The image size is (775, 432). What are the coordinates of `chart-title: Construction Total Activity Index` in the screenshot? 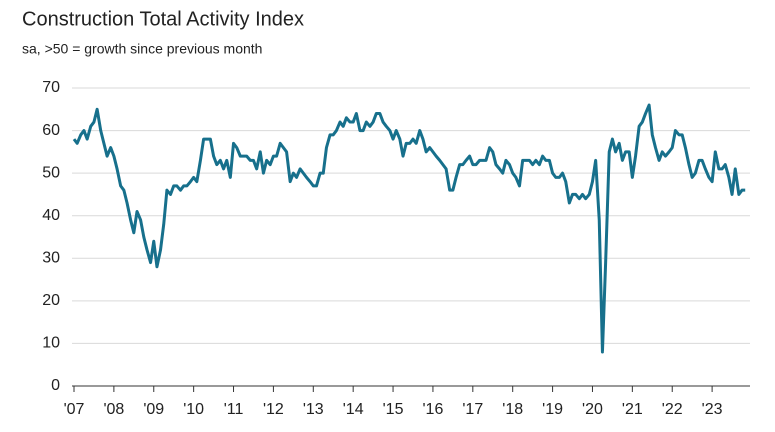 It's located at (163, 19).